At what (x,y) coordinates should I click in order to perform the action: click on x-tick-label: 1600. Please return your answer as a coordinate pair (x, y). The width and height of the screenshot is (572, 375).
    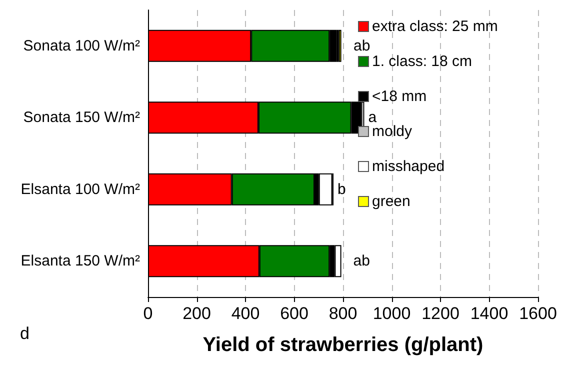
    Looking at the image, I should click on (538, 313).